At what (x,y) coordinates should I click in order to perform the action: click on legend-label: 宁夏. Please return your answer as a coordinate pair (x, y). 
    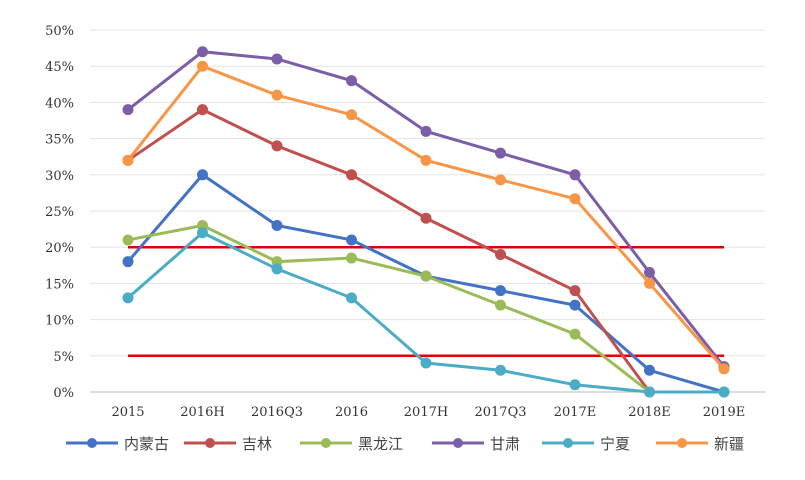
    Looking at the image, I should click on (615, 444).